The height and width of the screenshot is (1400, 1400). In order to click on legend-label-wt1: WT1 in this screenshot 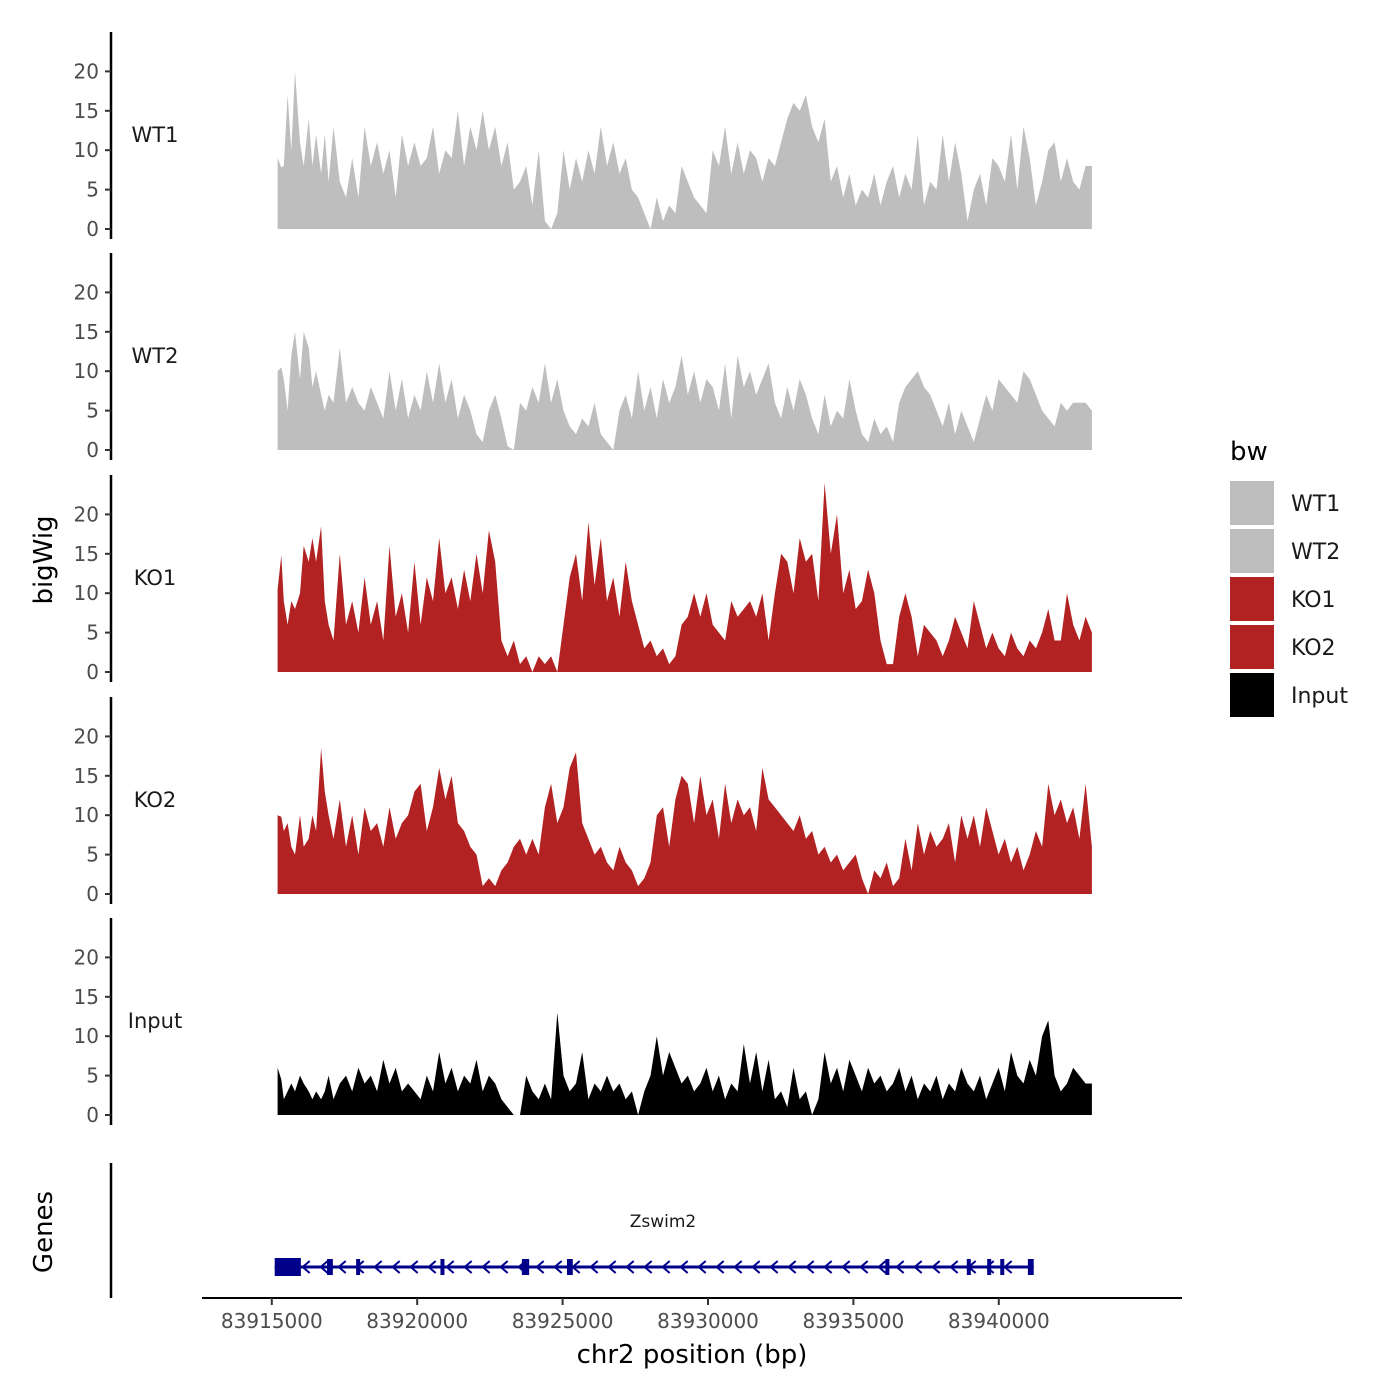, I will do `click(1315, 504)`.